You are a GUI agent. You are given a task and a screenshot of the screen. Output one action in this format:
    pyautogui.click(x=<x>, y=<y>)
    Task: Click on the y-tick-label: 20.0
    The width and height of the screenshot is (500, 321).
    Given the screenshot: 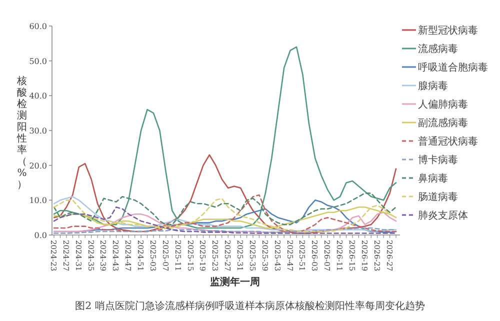 What is the action you would take?
    pyautogui.click(x=38, y=165)
    